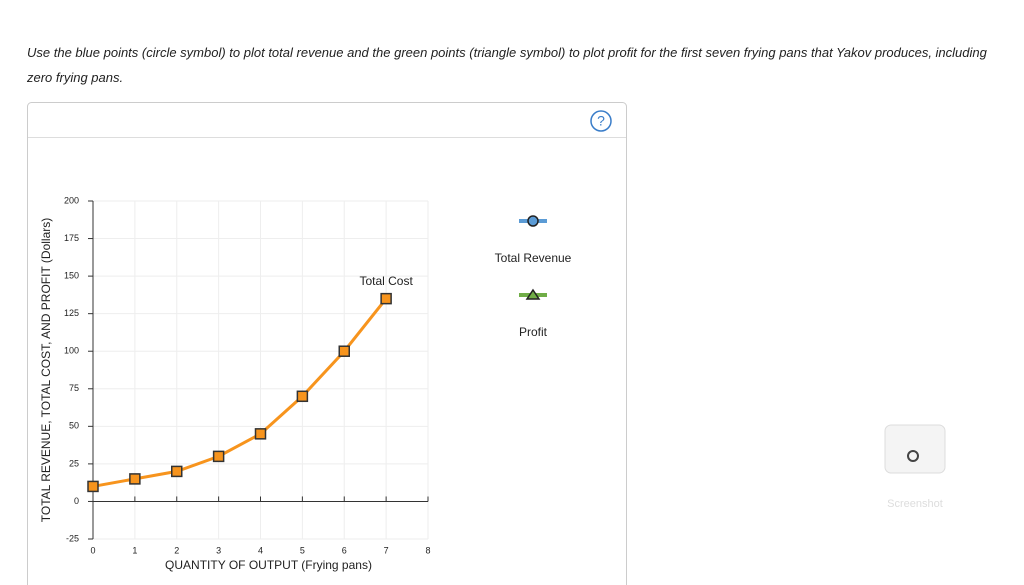 The width and height of the screenshot is (1024, 585). I want to click on x-tick-label: 6, so click(344, 550).